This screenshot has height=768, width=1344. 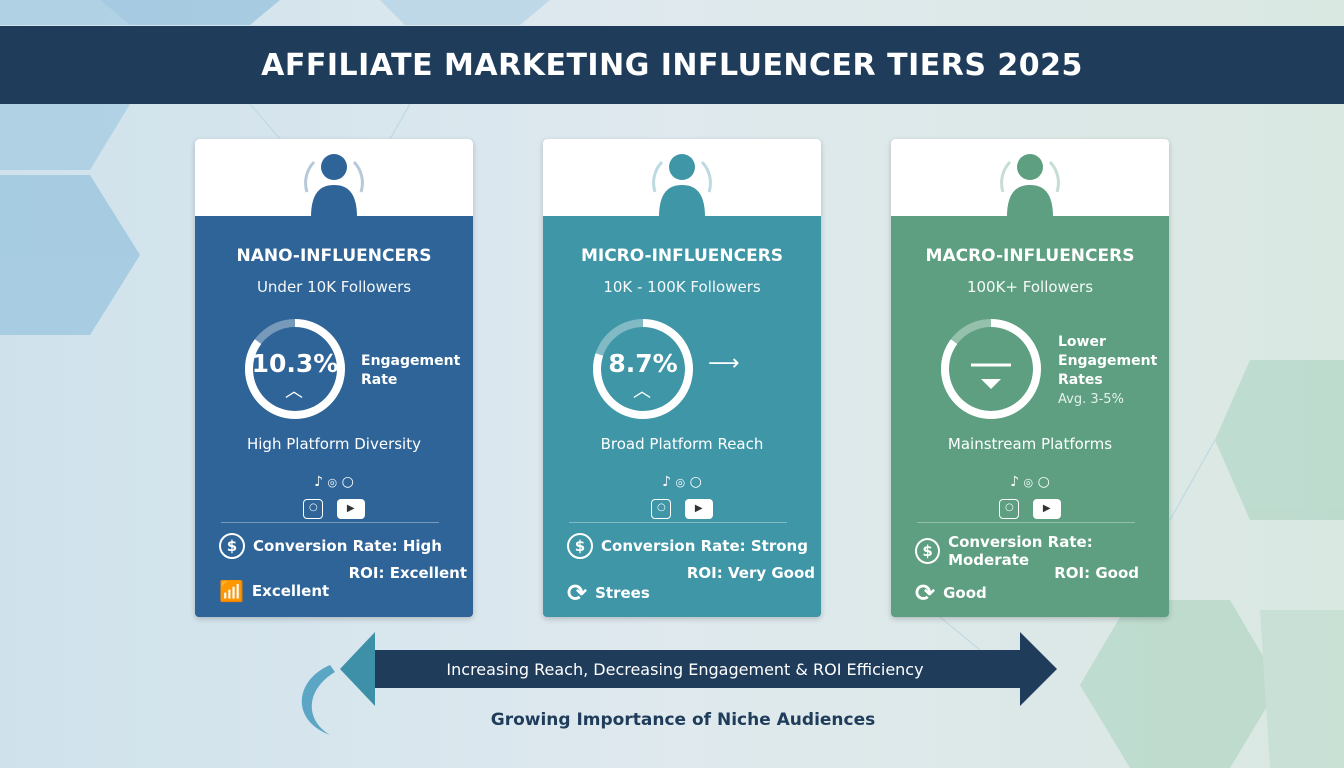 What do you see at coordinates (334, 287) in the screenshot?
I see `follower-range: Under 10K Followers` at bounding box center [334, 287].